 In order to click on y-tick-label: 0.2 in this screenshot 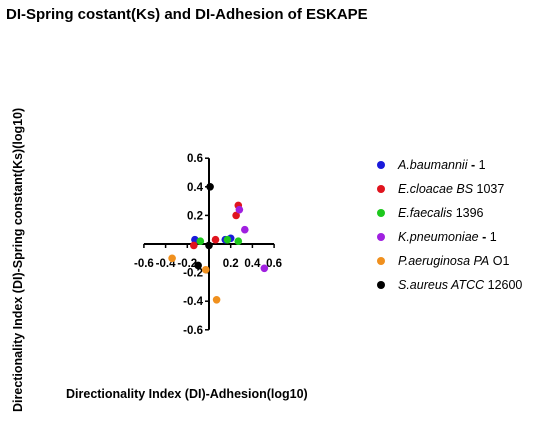, I will do `click(195, 216)`.